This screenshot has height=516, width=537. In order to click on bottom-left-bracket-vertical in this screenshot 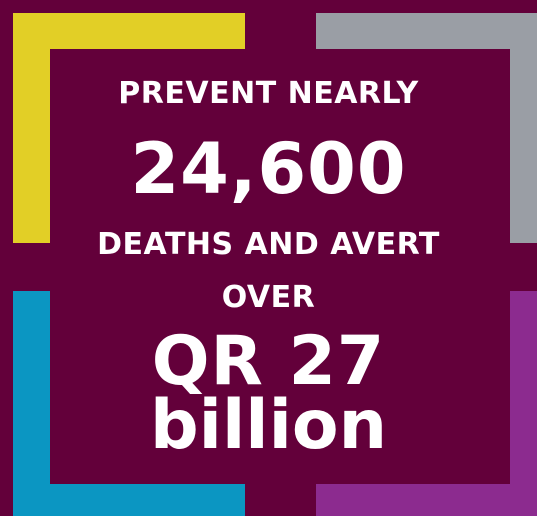, I will do `click(31, 403)`.